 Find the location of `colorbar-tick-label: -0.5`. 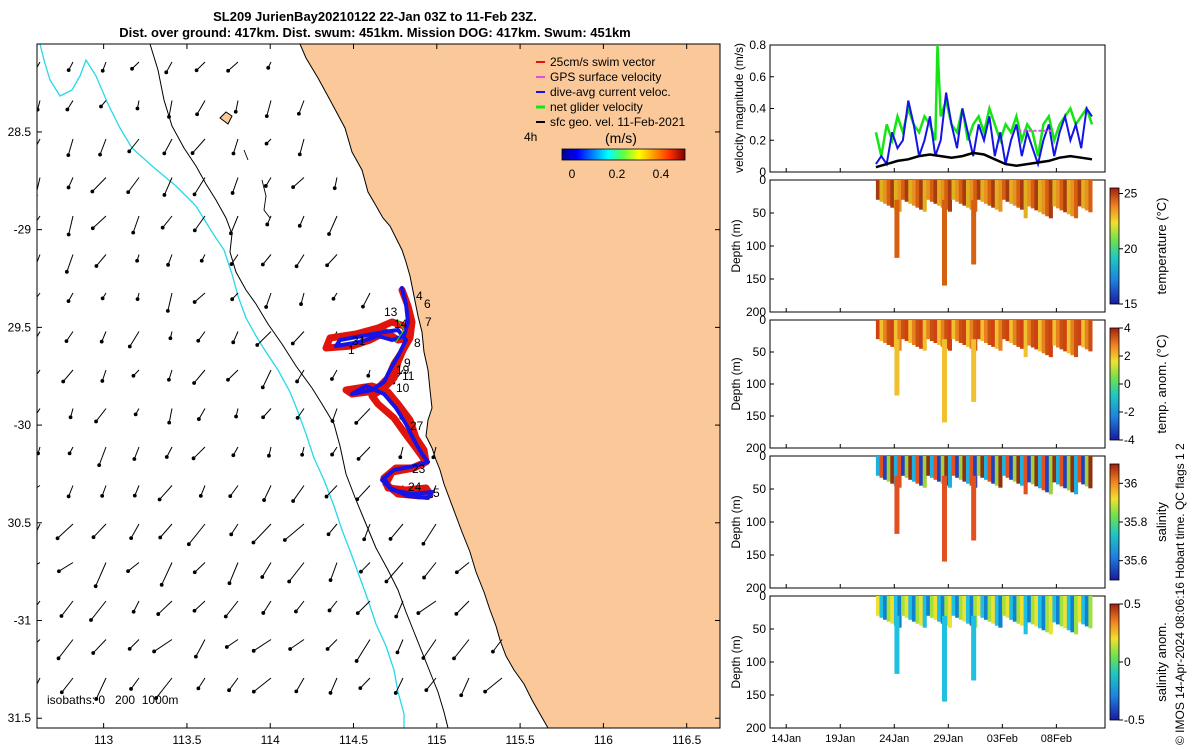

colorbar-tick-label: -0.5 is located at coordinates (1134, 720).